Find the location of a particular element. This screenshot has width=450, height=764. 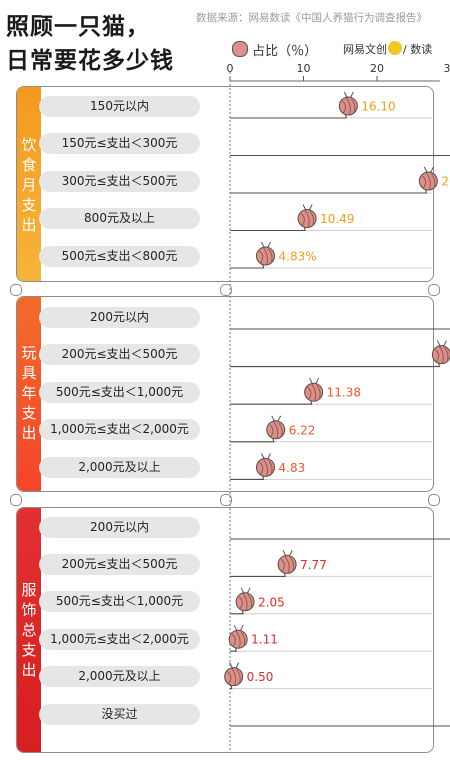

brand-right: / 数读 is located at coordinates (418, 49).